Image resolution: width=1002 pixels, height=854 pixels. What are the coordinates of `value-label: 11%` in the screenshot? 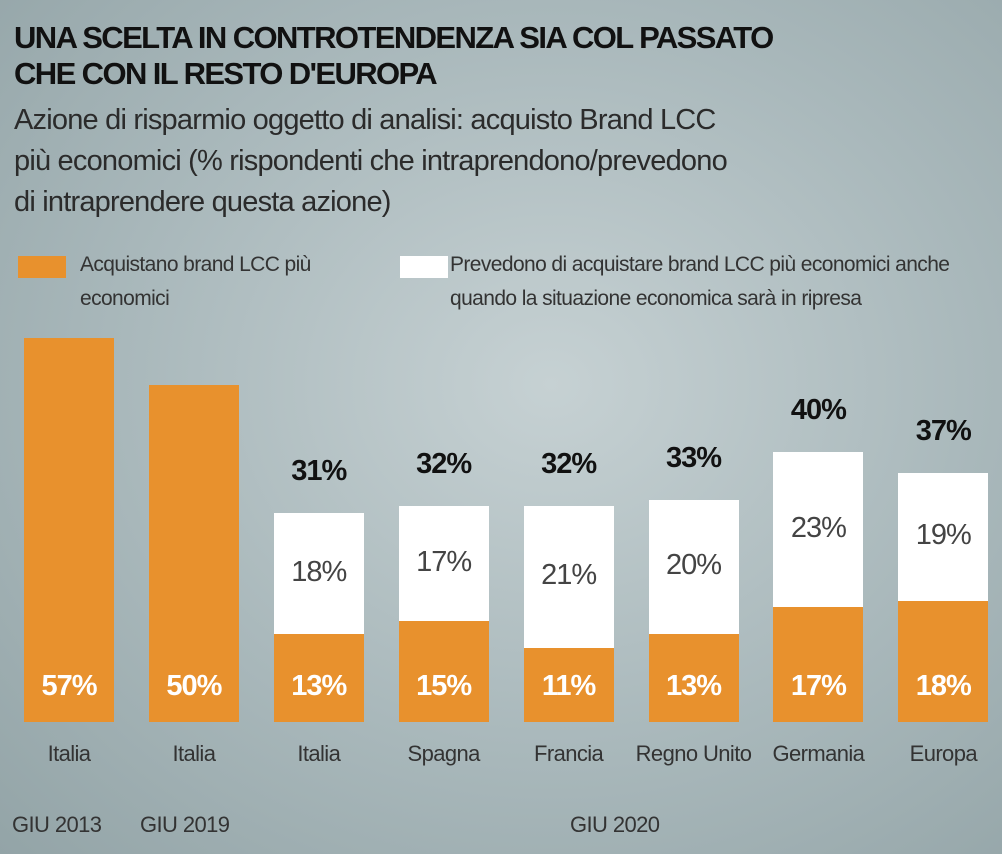 It's located at (568, 686).